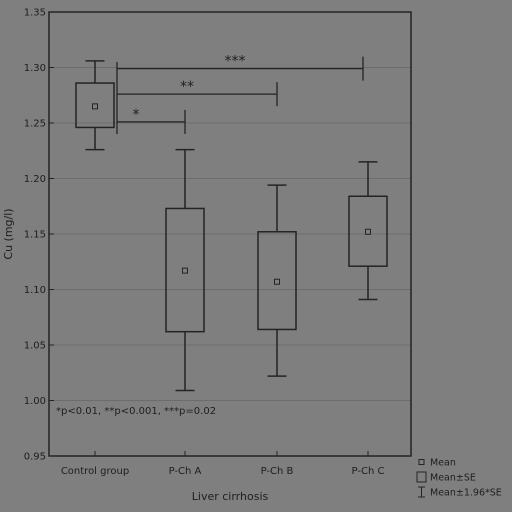  I want to click on legend-label: Mean, so click(443, 463).